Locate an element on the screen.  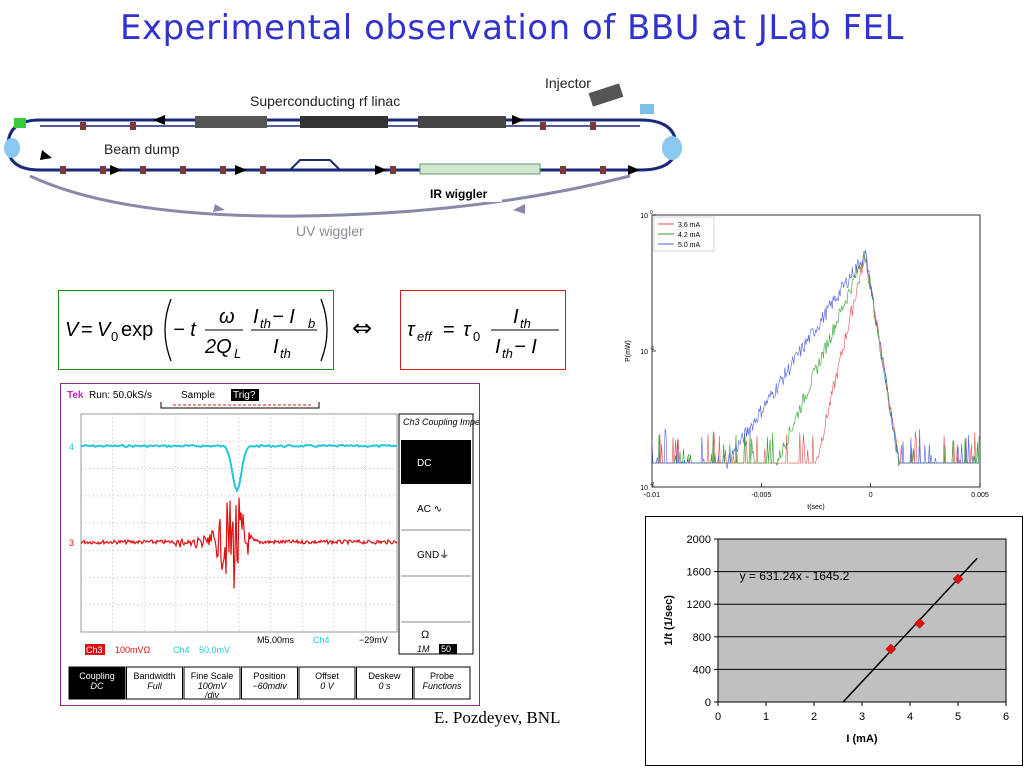
legend-label: 3.6 mA is located at coordinates (689, 225).